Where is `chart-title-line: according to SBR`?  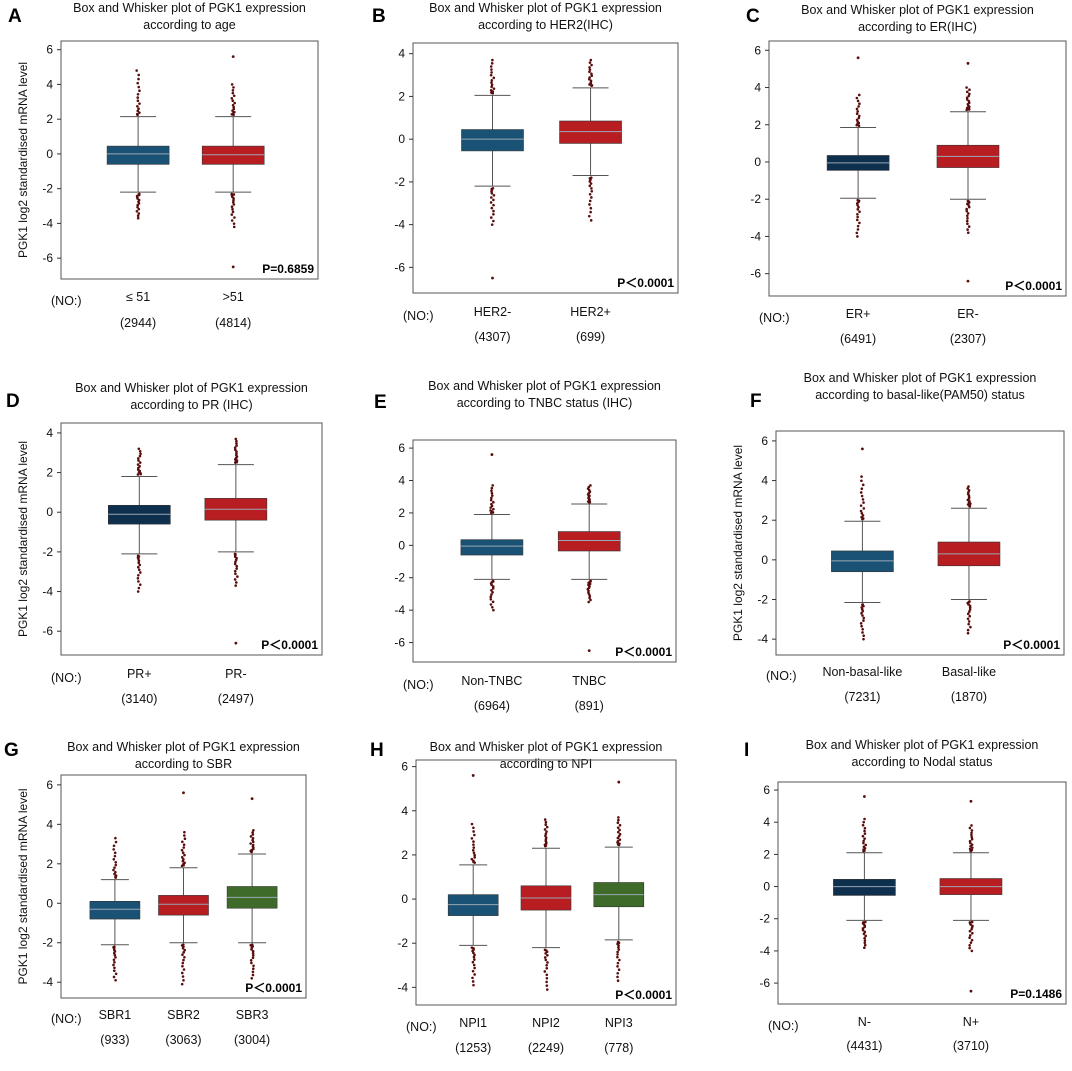 chart-title-line: according to SBR is located at coordinates (183, 764).